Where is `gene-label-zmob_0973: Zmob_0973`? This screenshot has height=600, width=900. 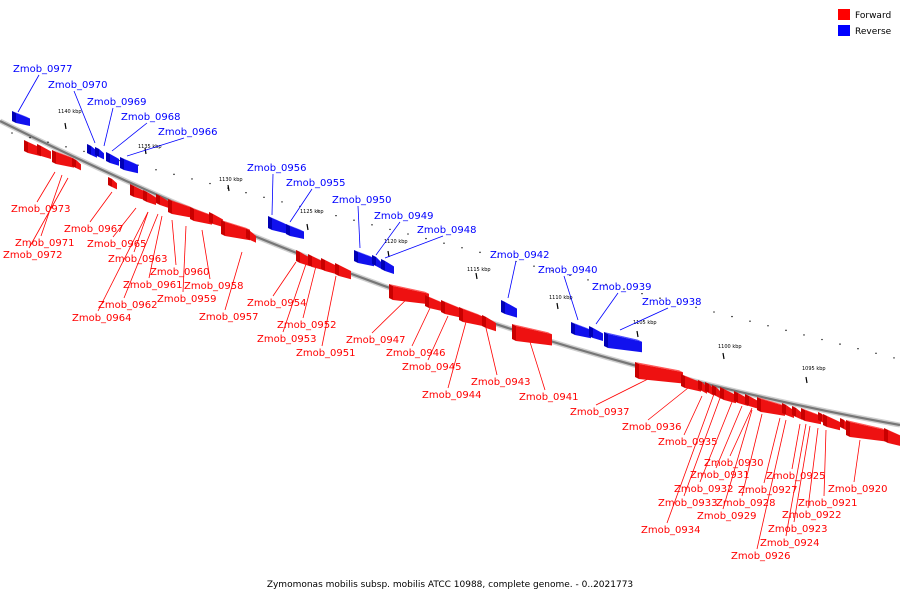 gene-label-zmob_0973: Zmob_0973 is located at coordinates (41, 209).